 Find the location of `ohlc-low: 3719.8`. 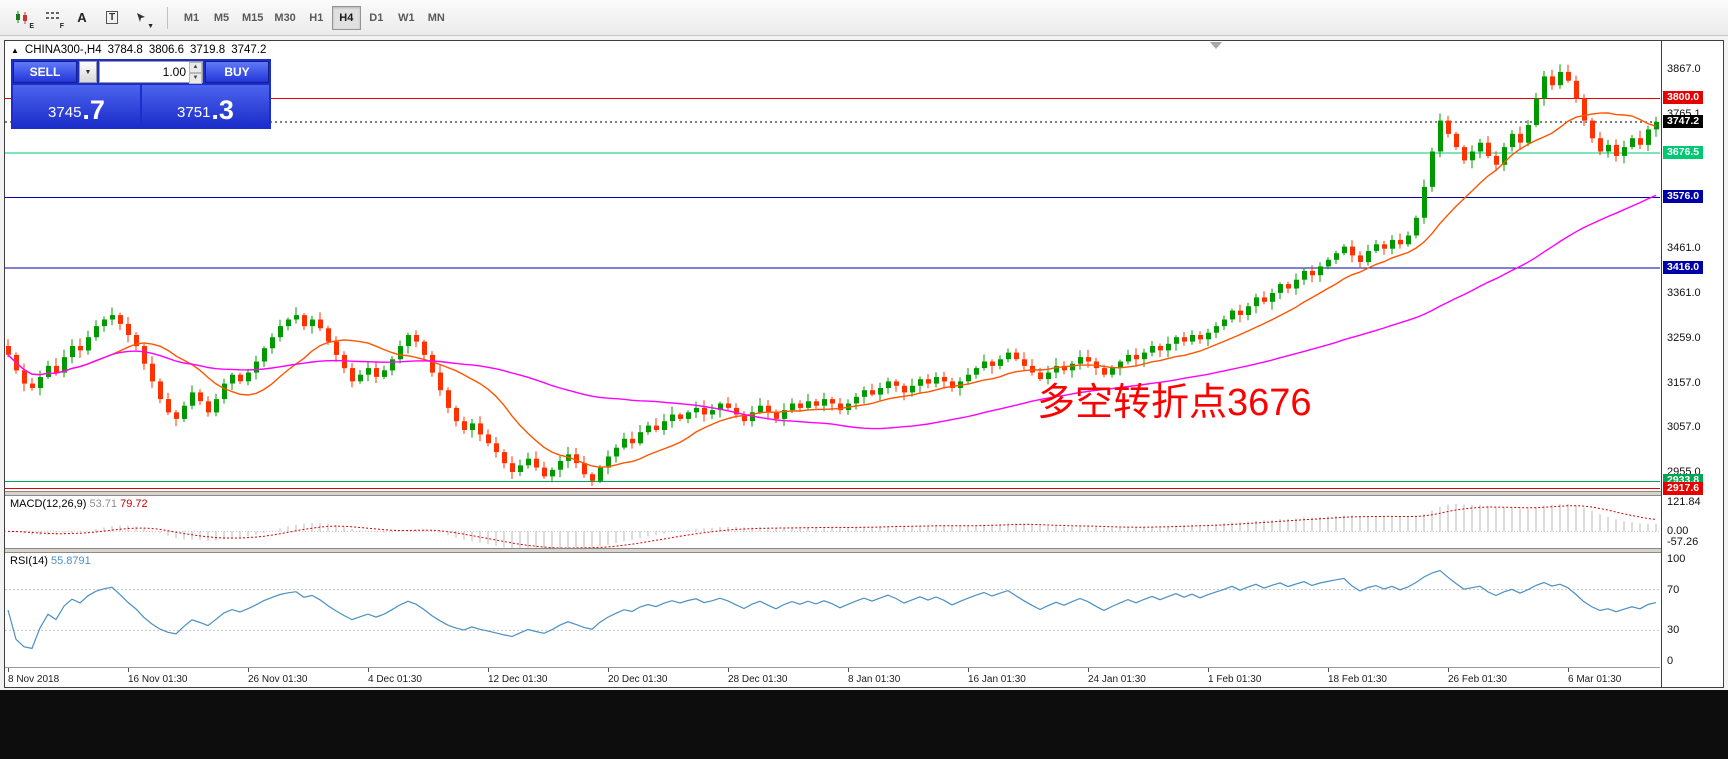

ohlc-low: 3719.8 is located at coordinates (208, 50).